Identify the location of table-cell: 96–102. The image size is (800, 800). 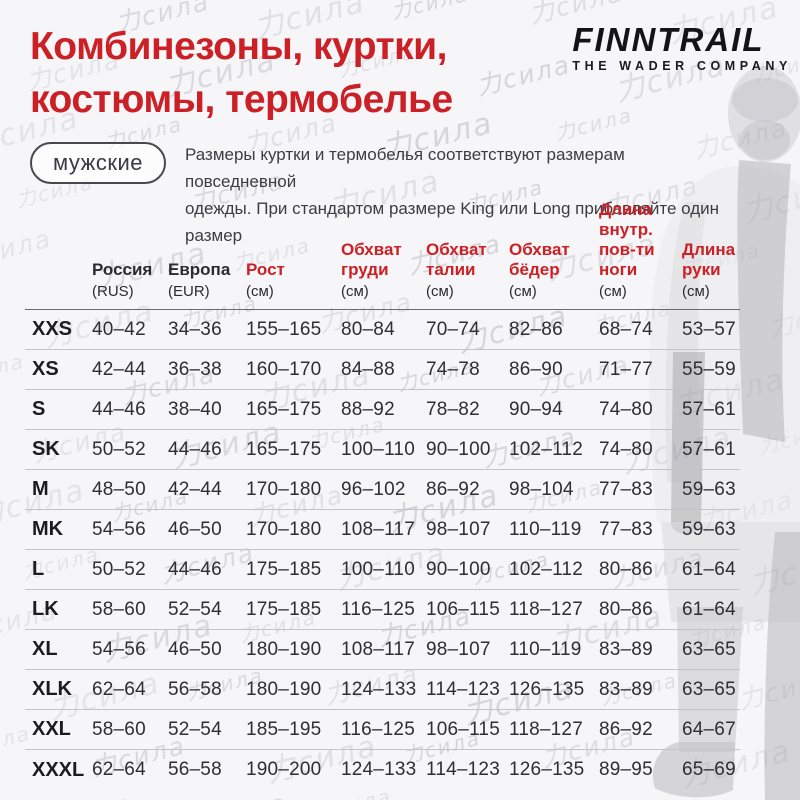
(373, 489).